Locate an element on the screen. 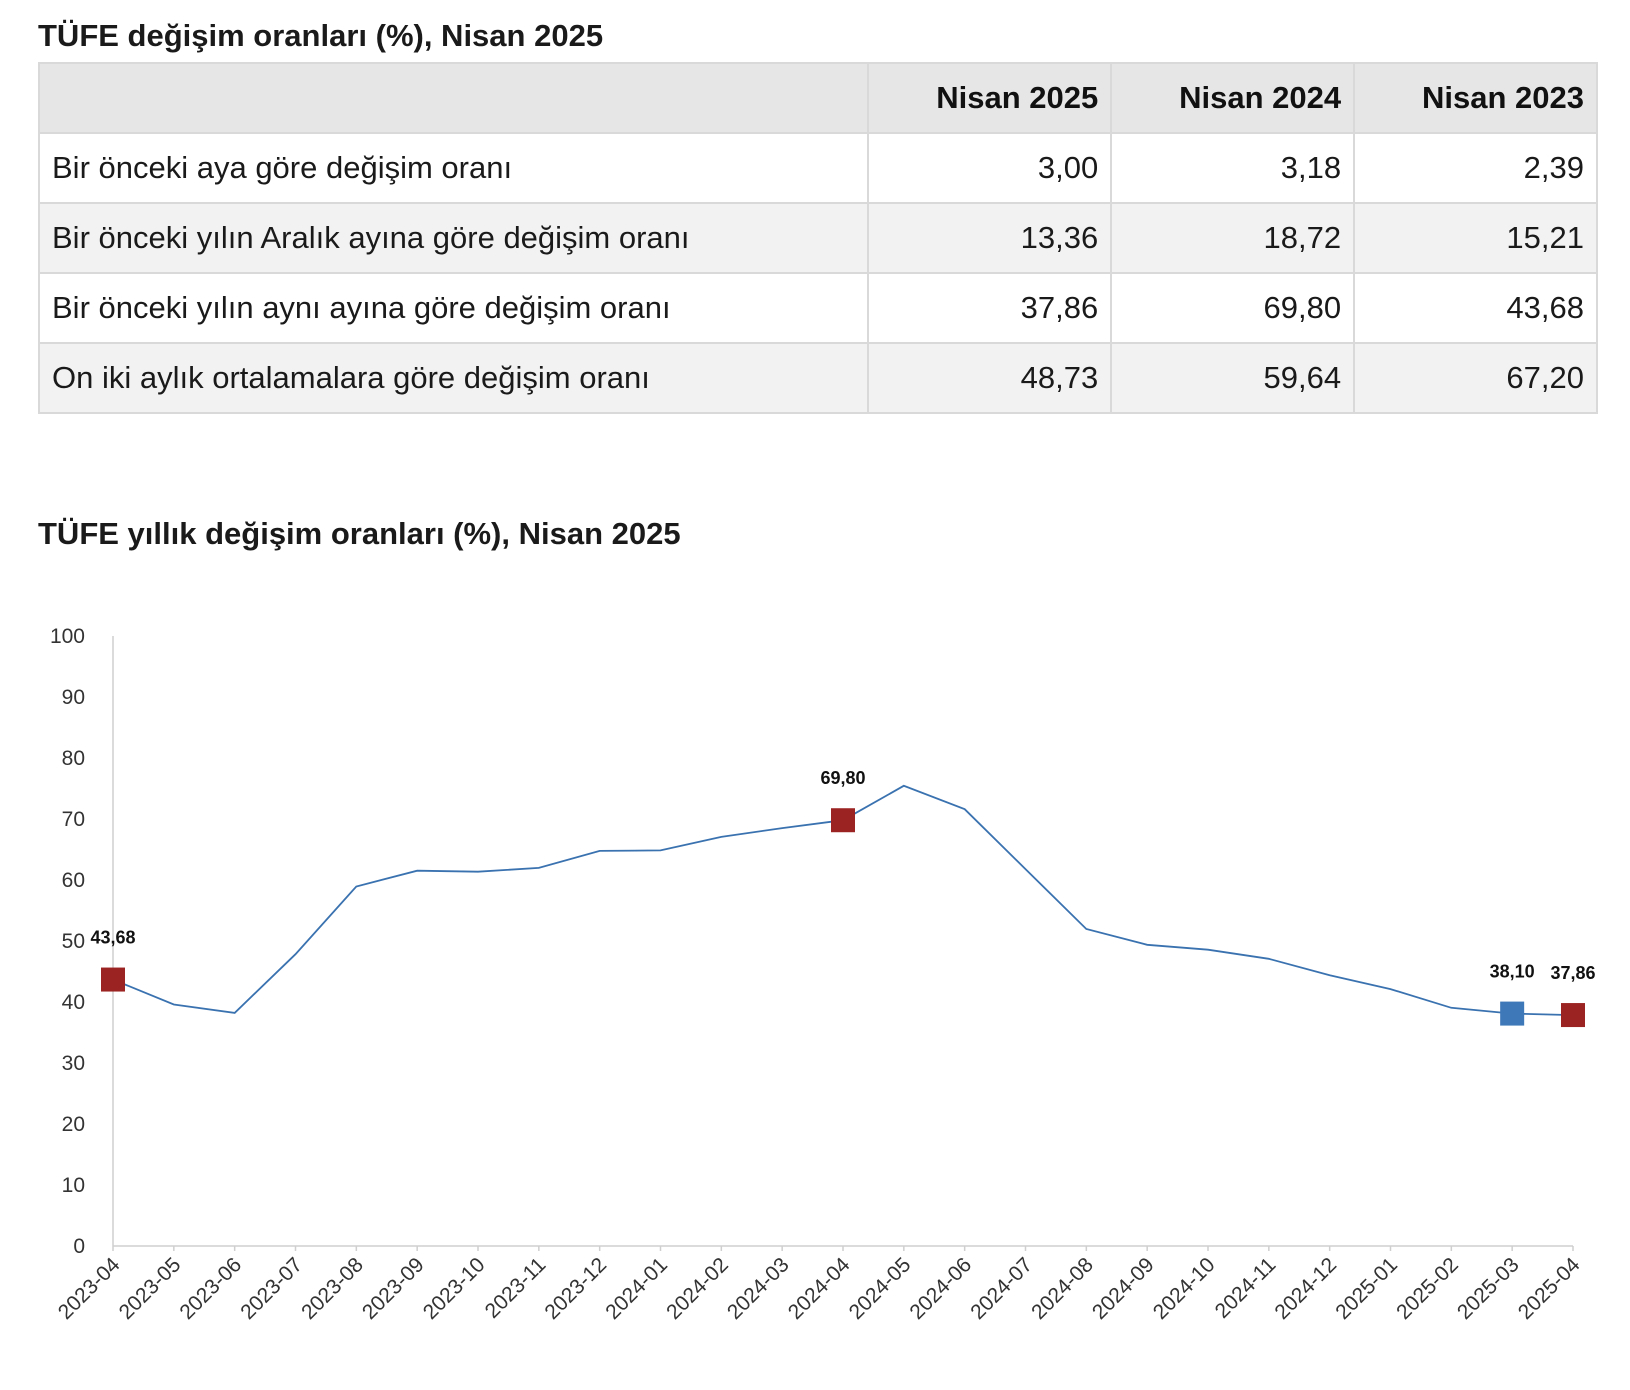  table-cell: 18,72 is located at coordinates (1233, 238).